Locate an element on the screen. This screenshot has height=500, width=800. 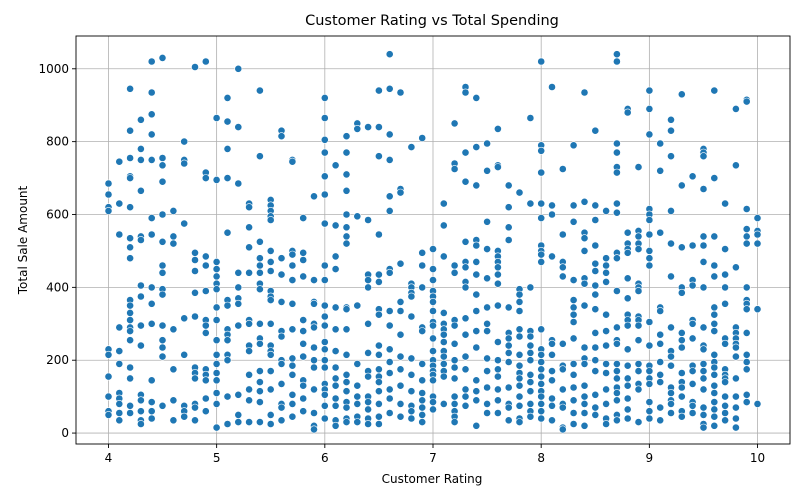
x-axis-label: Customer Rating is located at coordinates (432, 479).